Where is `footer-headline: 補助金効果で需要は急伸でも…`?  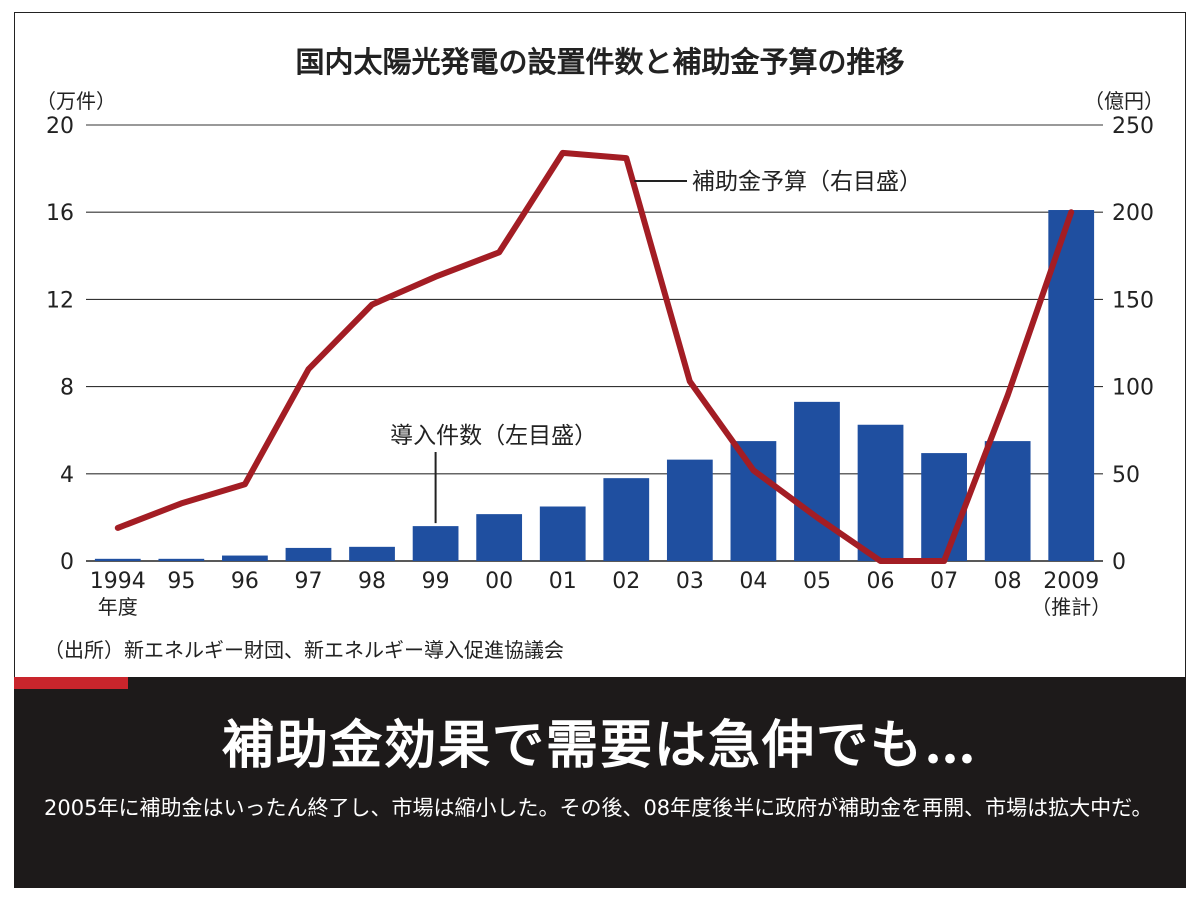 footer-headline: 補助金効果で需要は急伸でも… is located at coordinates (599, 745).